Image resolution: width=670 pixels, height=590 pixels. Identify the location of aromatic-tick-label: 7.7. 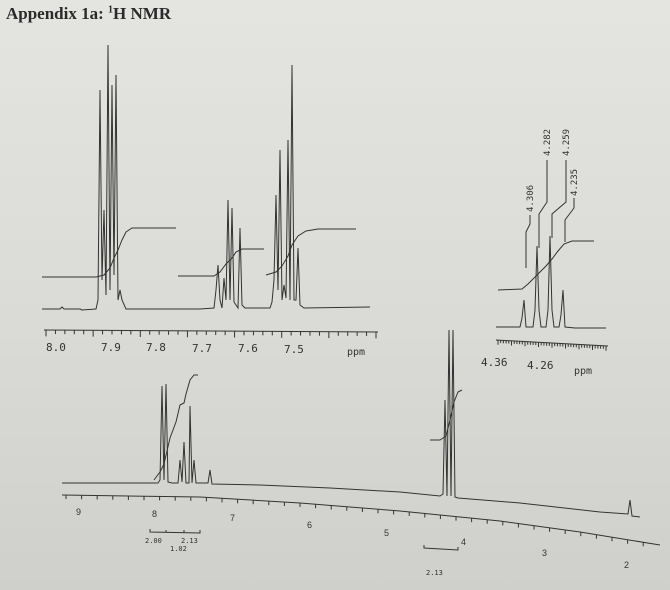
(202, 348).